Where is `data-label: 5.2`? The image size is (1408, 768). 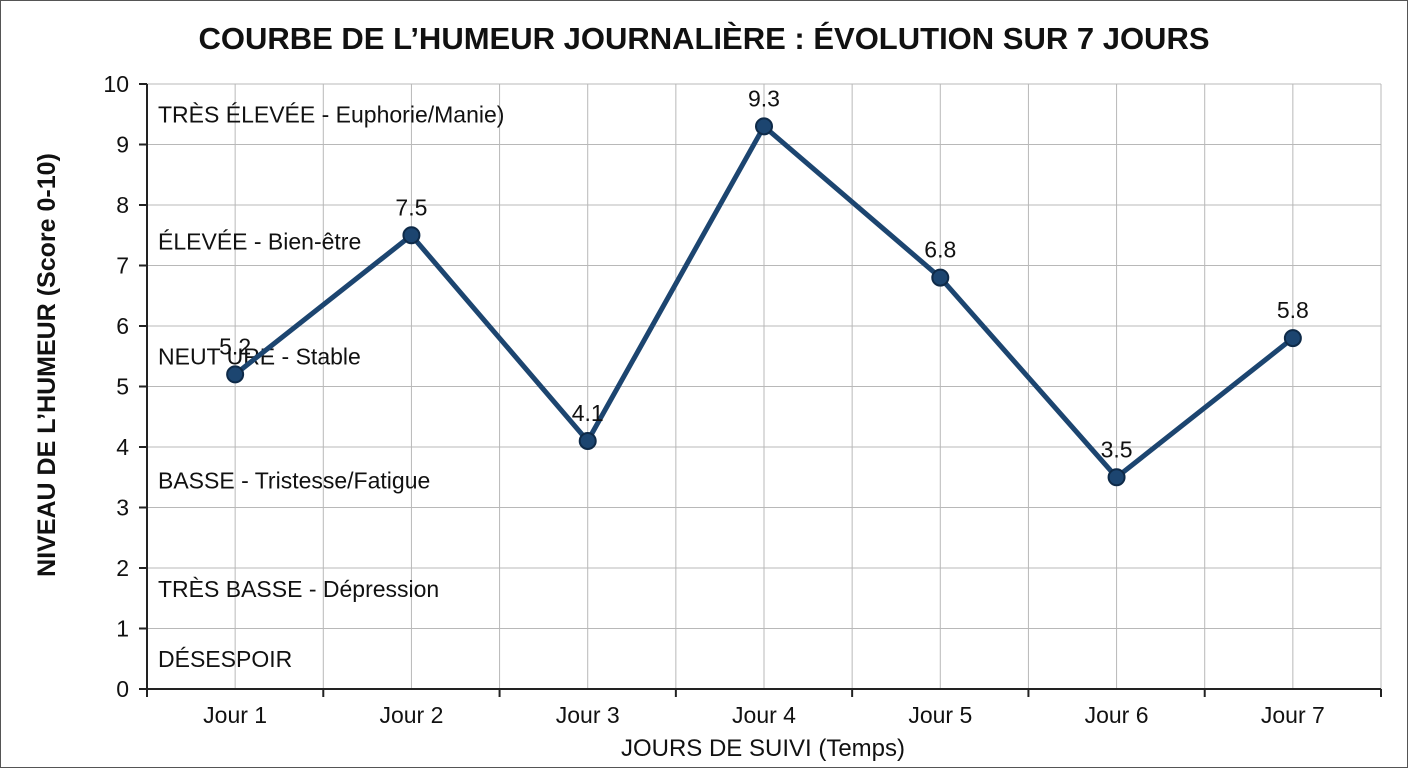 data-label: 5.2 is located at coordinates (235, 346).